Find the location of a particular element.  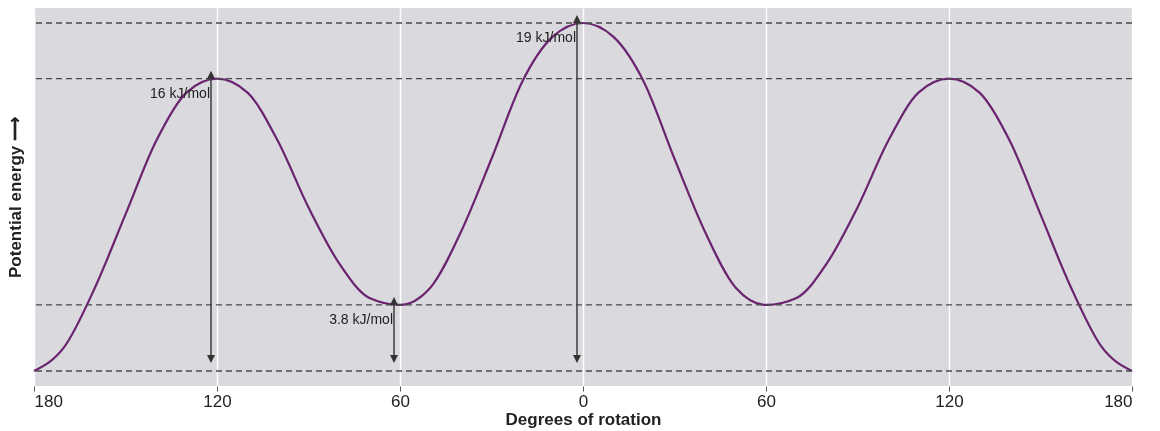

x-tick-label: 0 is located at coordinates (583, 401).